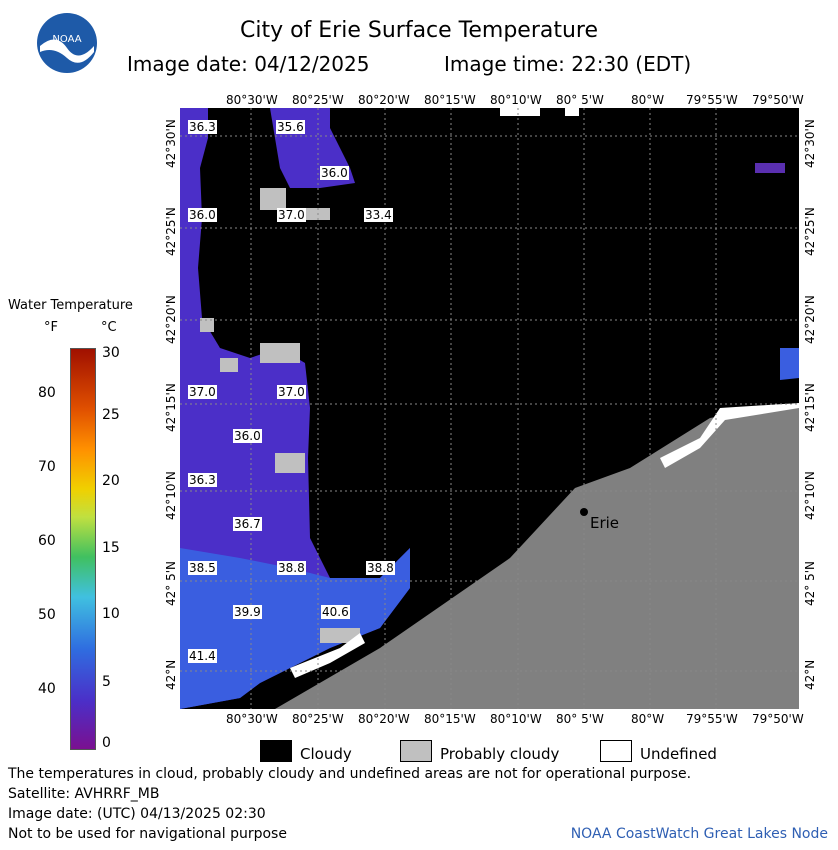 This screenshot has height=850, width=838. I want to click on probably-cloudy-swatch, so click(416, 751).